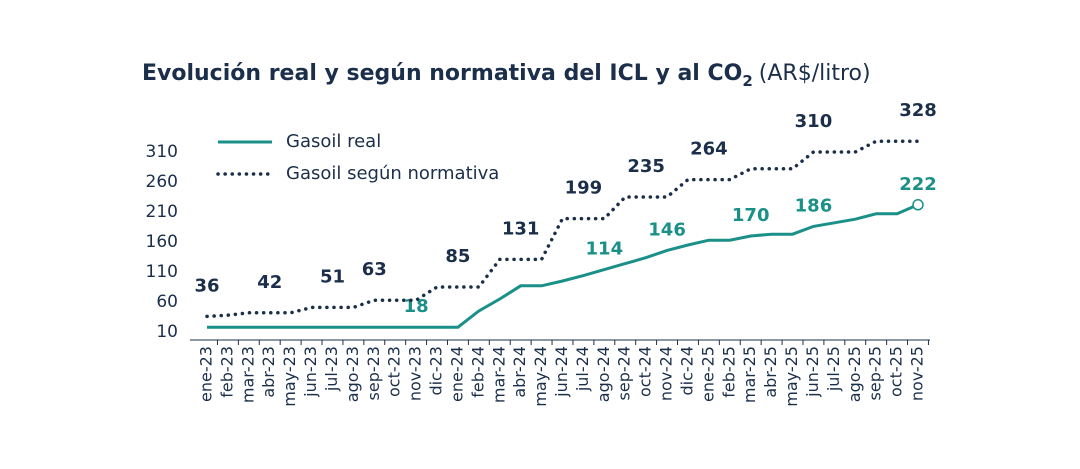 Image resolution: width=1080 pixels, height=469 pixels. I want to click on x-tick-label: feb-25, so click(728, 372).